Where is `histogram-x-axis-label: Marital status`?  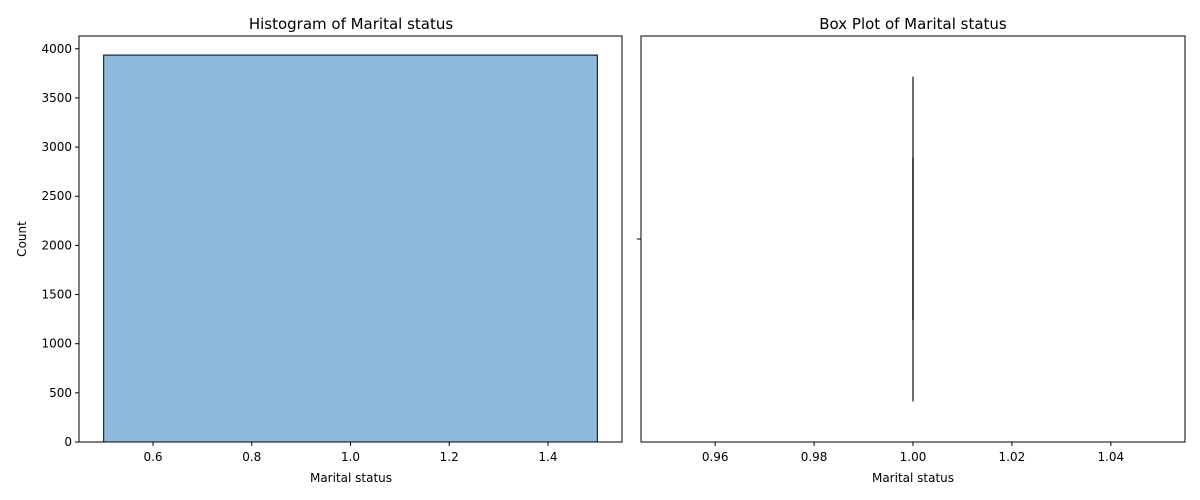
histogram-x-axis-label: Marital status is located at coordinates (351, 478).